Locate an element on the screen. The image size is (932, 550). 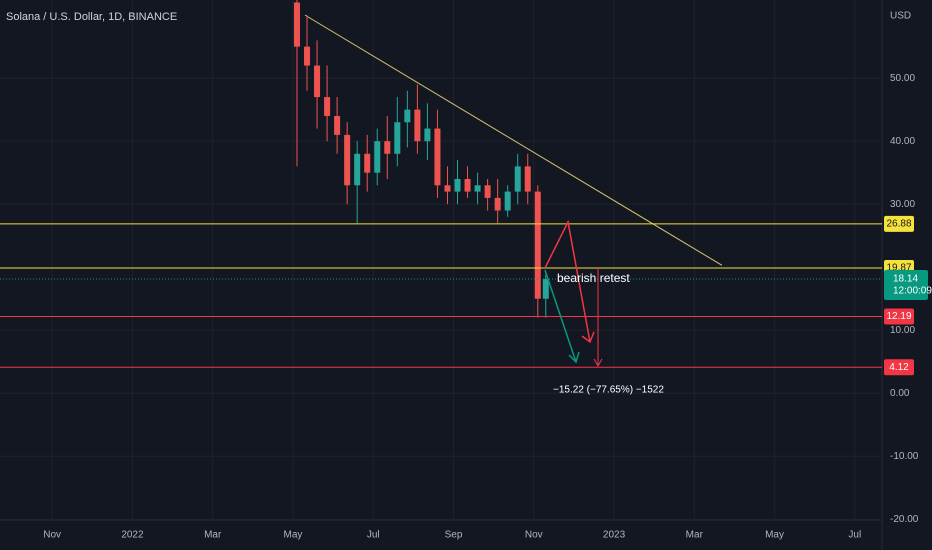
y-tick-label: -20.00 is located at coordinates (904, 519).